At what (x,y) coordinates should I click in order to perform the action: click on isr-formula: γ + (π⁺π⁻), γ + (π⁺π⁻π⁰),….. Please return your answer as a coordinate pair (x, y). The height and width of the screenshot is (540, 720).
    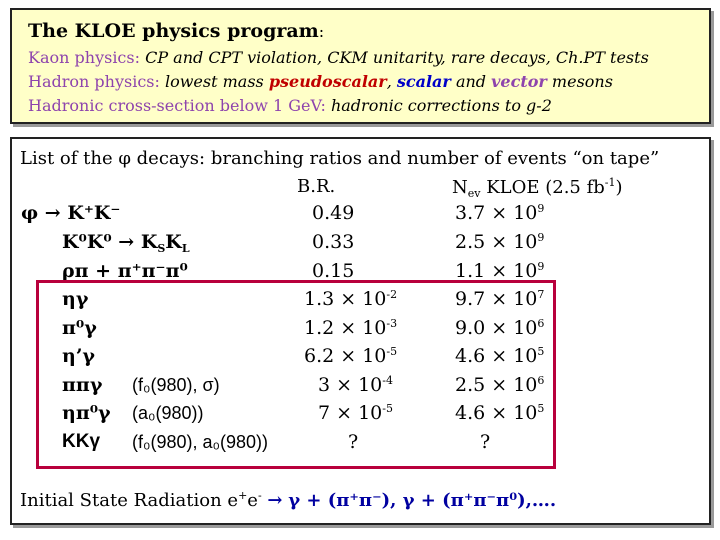
    Looking at the image, I should click on (422, 500).